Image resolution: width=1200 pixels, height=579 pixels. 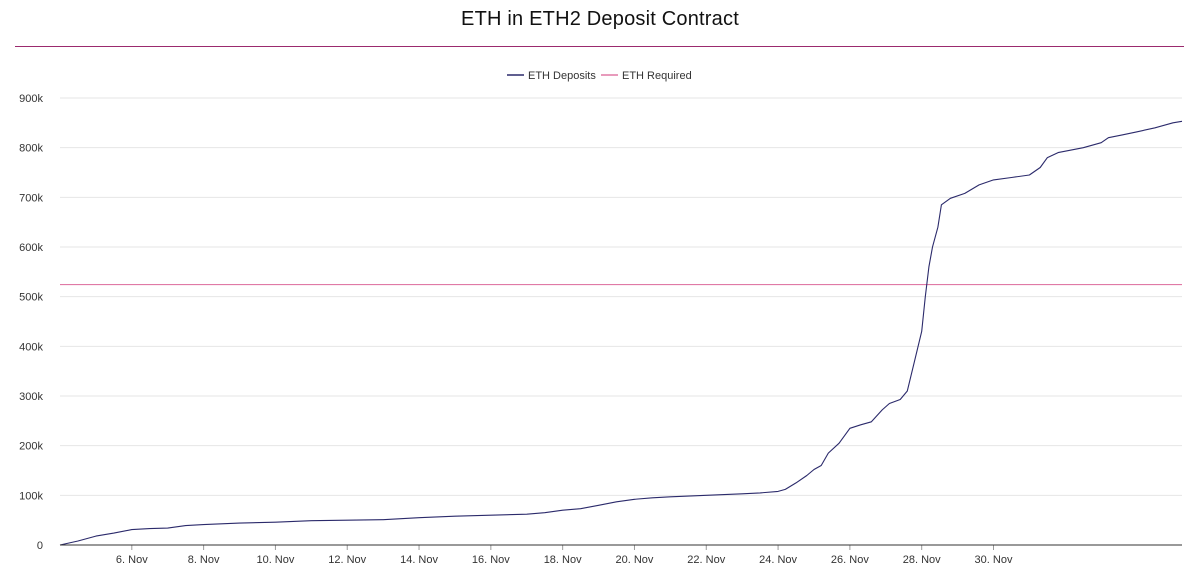 What do you see at coordinates (31, 99) in the screenshot?
I see `y-tick-label: 900k` at bounding box center [31, 99].